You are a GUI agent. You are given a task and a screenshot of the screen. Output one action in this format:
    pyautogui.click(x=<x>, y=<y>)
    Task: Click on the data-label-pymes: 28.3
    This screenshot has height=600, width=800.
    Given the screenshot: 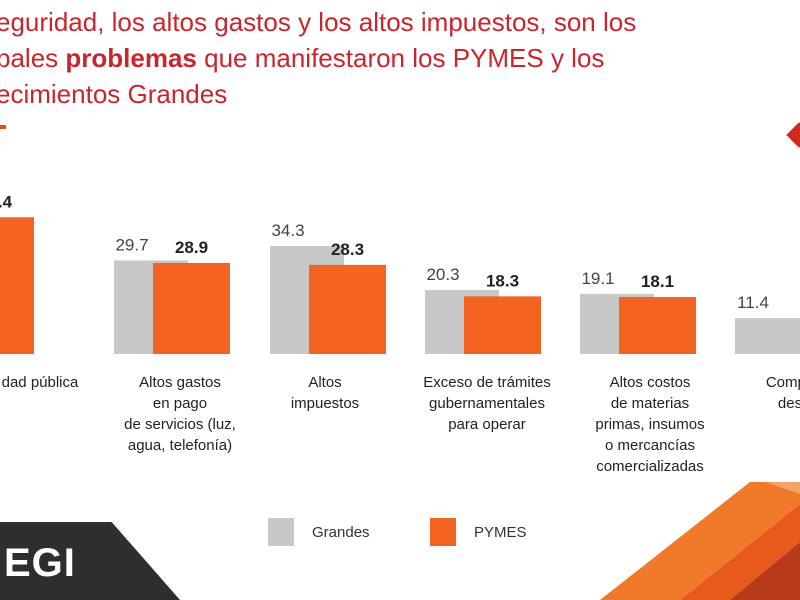 What is the action you would take?
    pyautogui.click(x=347, y=249)
    